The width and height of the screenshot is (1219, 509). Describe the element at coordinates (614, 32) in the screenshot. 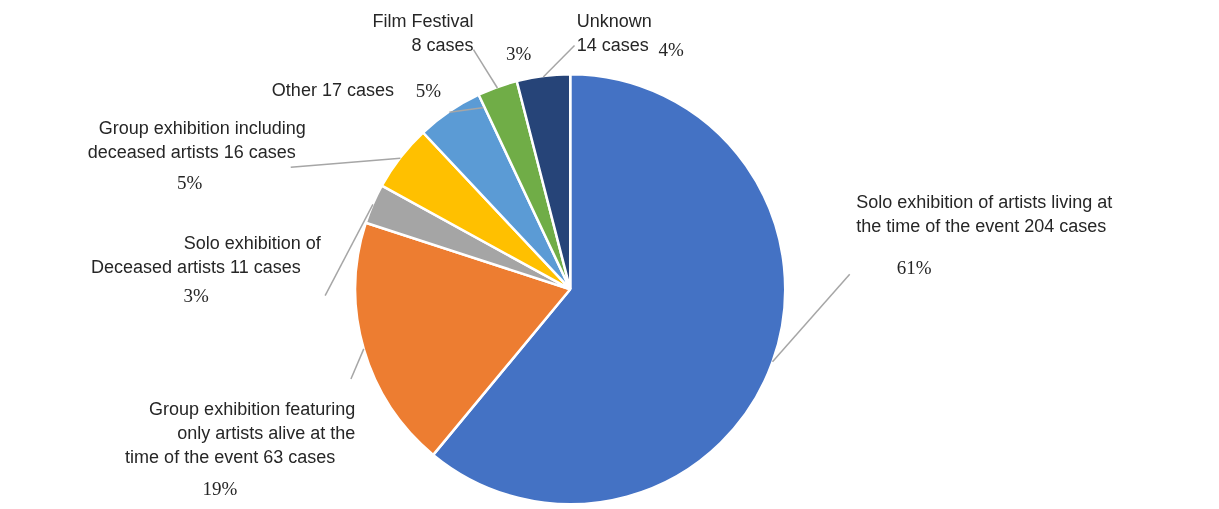

I see `slice-label: Unknown 14 cases` at that location.